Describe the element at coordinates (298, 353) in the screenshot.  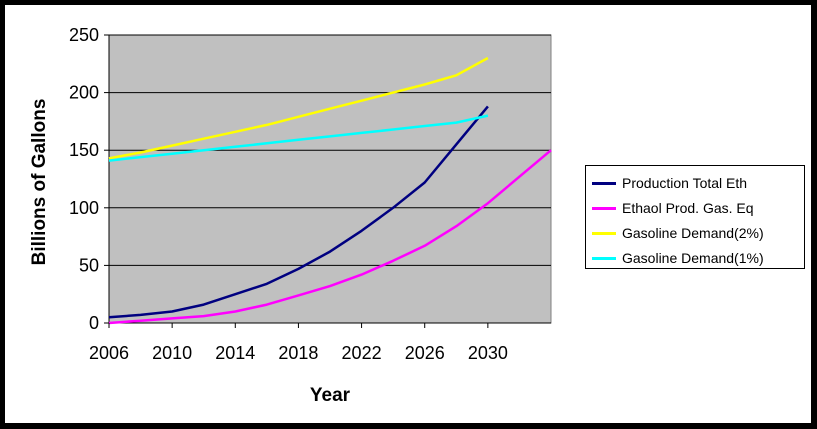
I see `x-tick-label: 2018` at that location.